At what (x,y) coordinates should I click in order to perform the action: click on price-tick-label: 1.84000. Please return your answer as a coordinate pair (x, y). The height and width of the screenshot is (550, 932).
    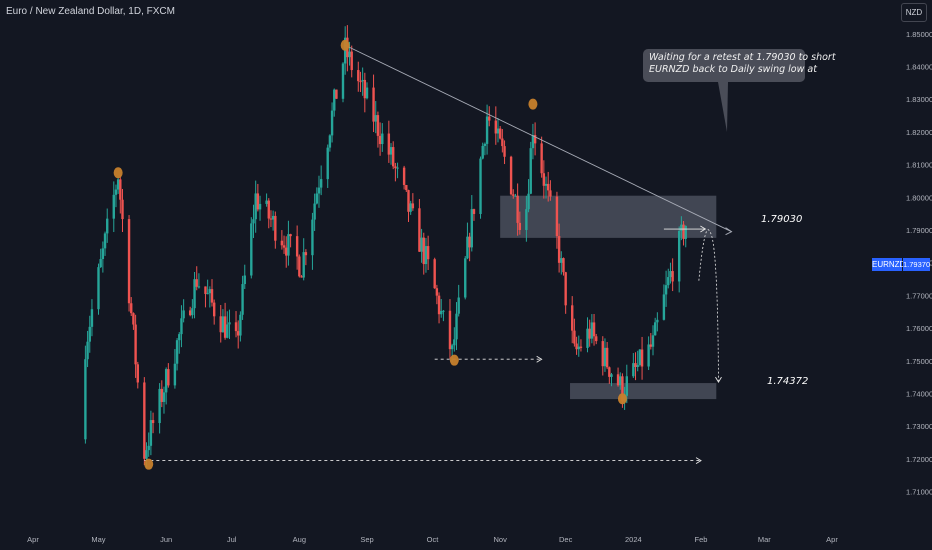
    Looking at the image, I should click on (919, 67).